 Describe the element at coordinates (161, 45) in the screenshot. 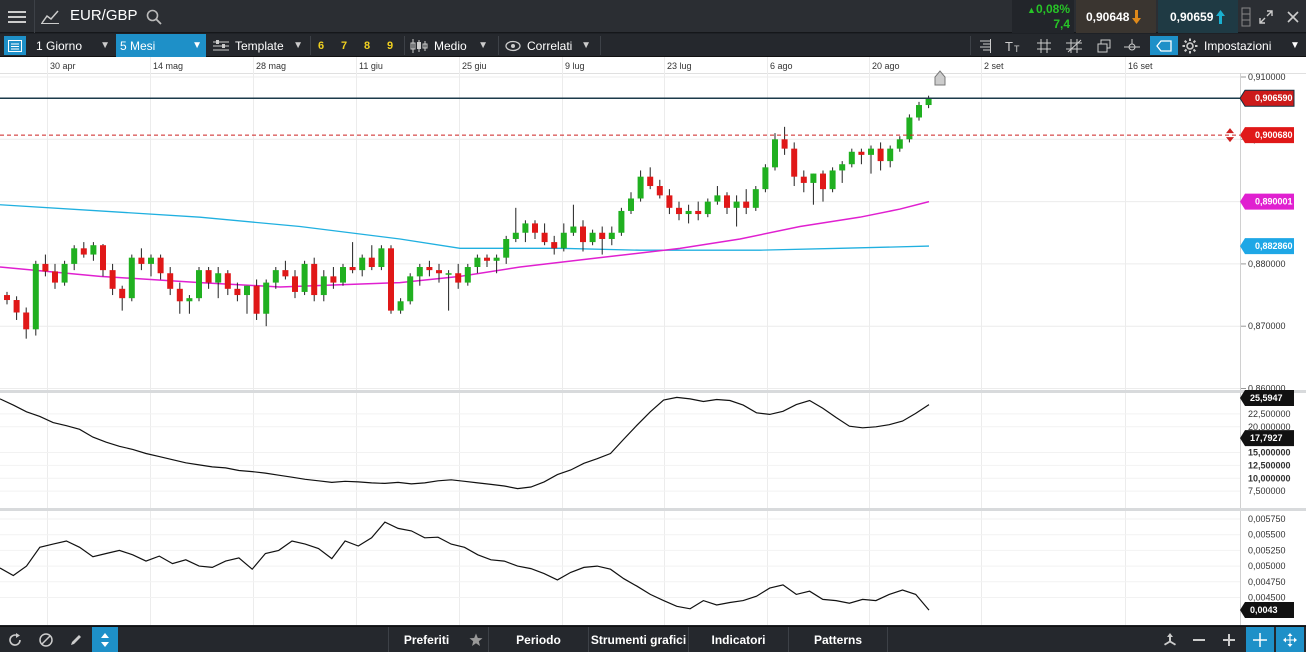

I see `range-select: 5 Mesi ▼` at that location.